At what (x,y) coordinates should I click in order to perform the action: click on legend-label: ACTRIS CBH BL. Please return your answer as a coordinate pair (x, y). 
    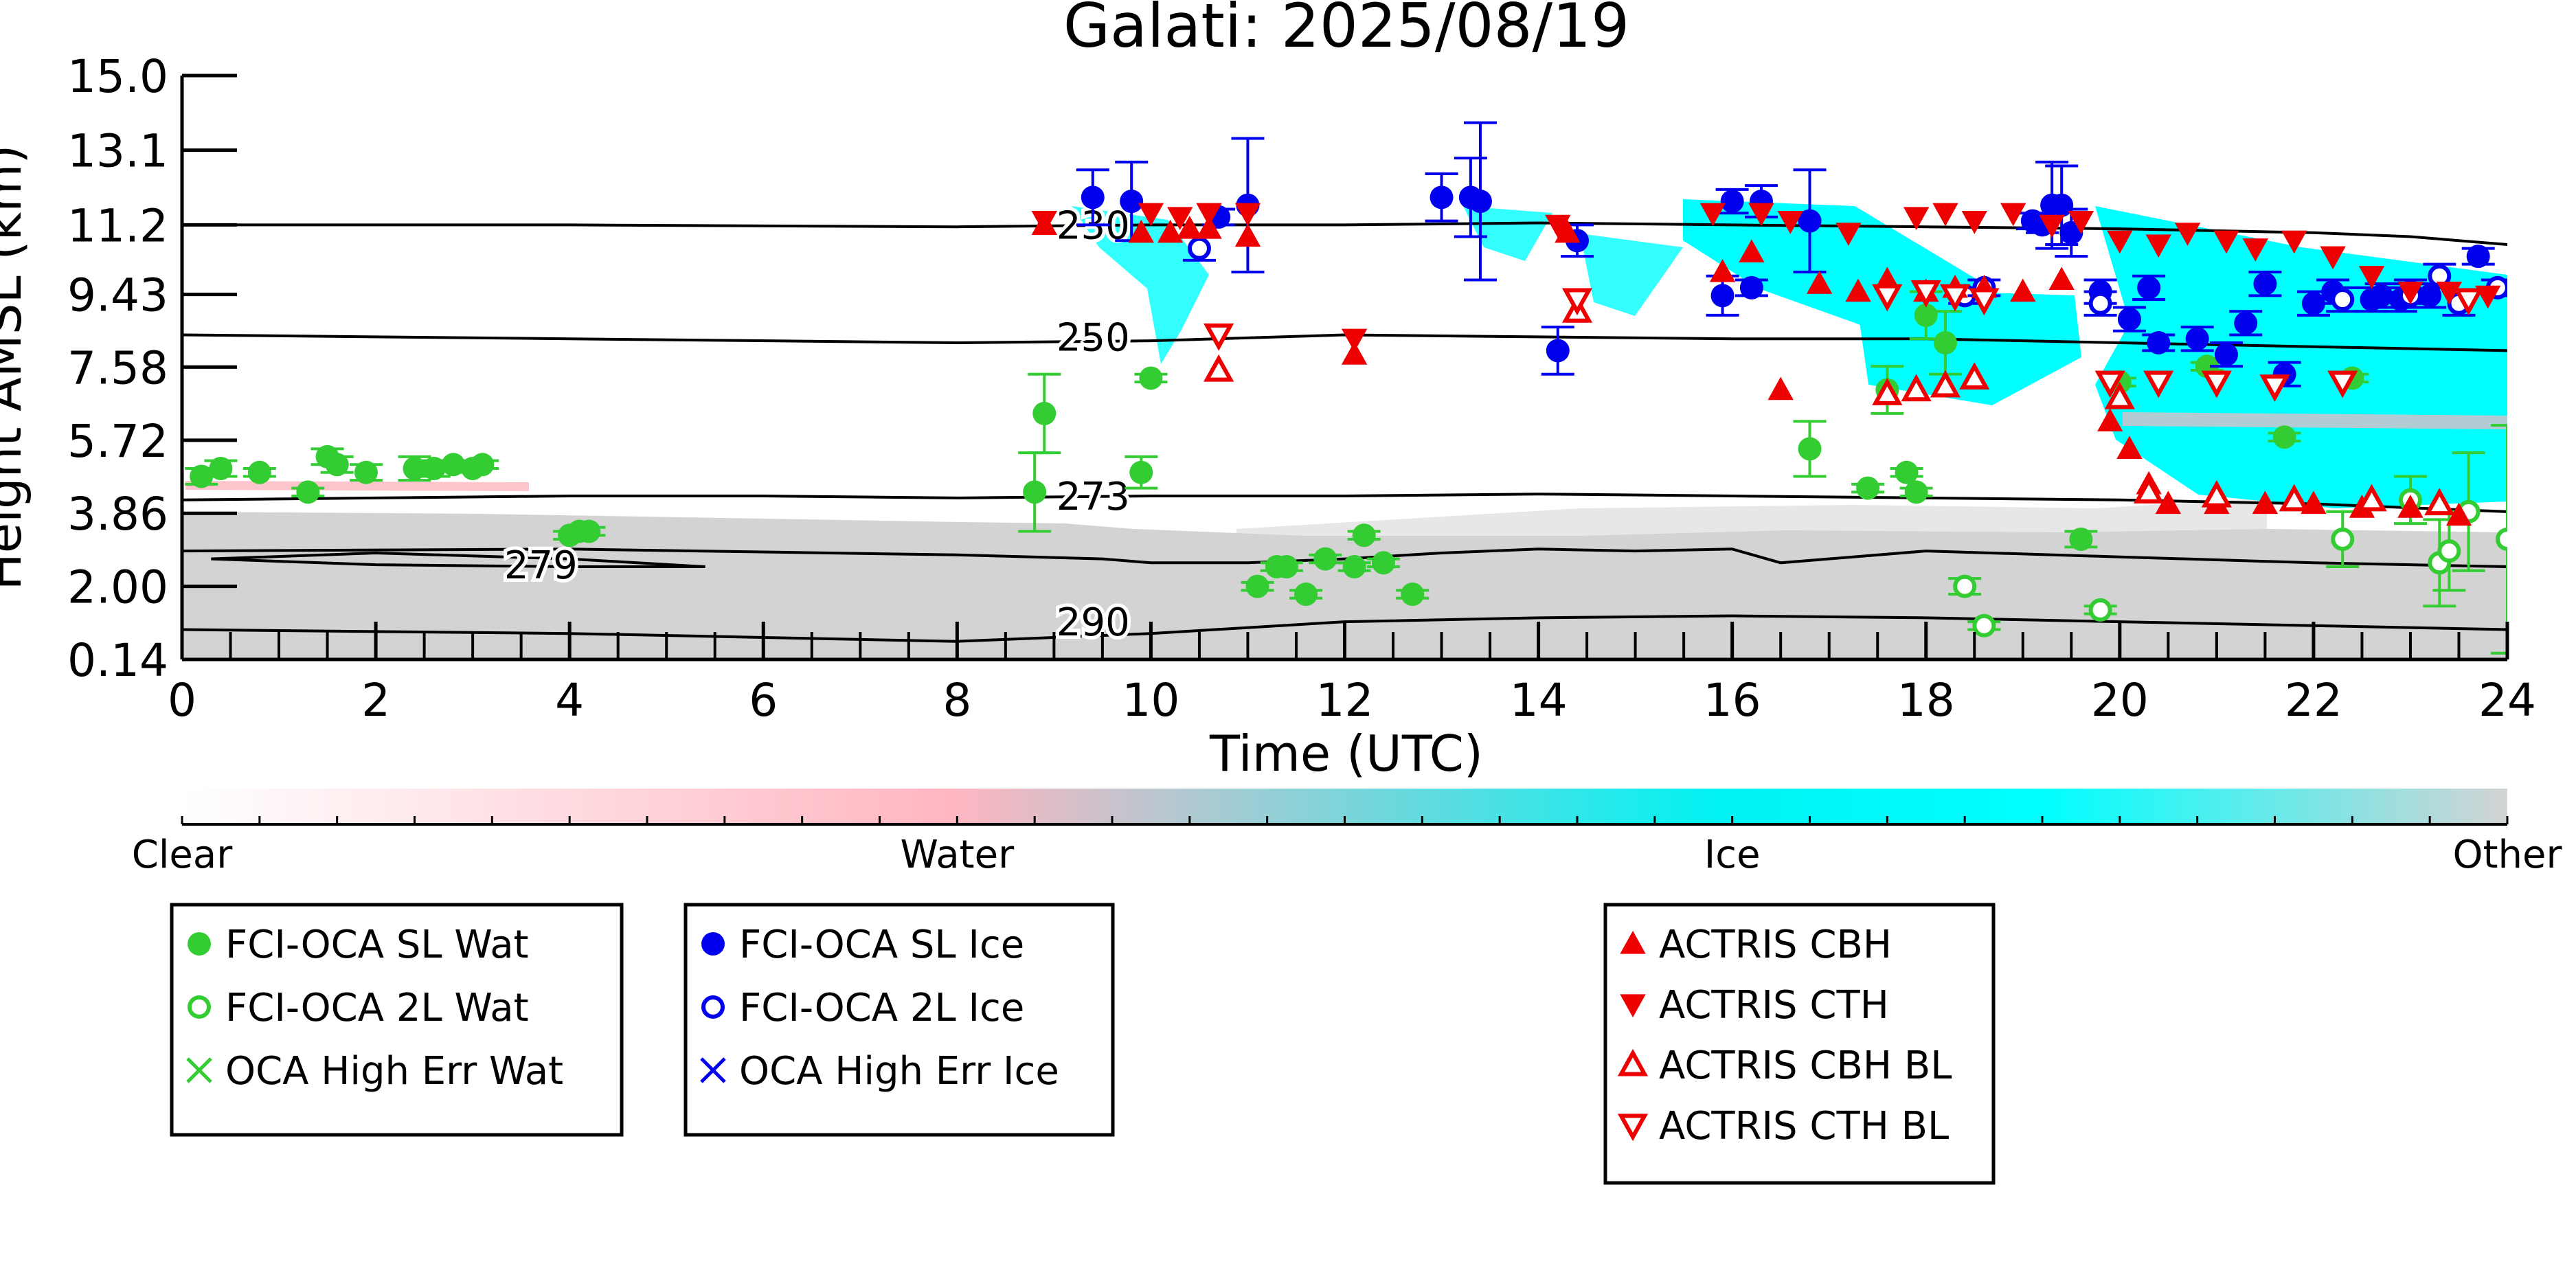
    Looking at the image, I should click on (1805, 1065).